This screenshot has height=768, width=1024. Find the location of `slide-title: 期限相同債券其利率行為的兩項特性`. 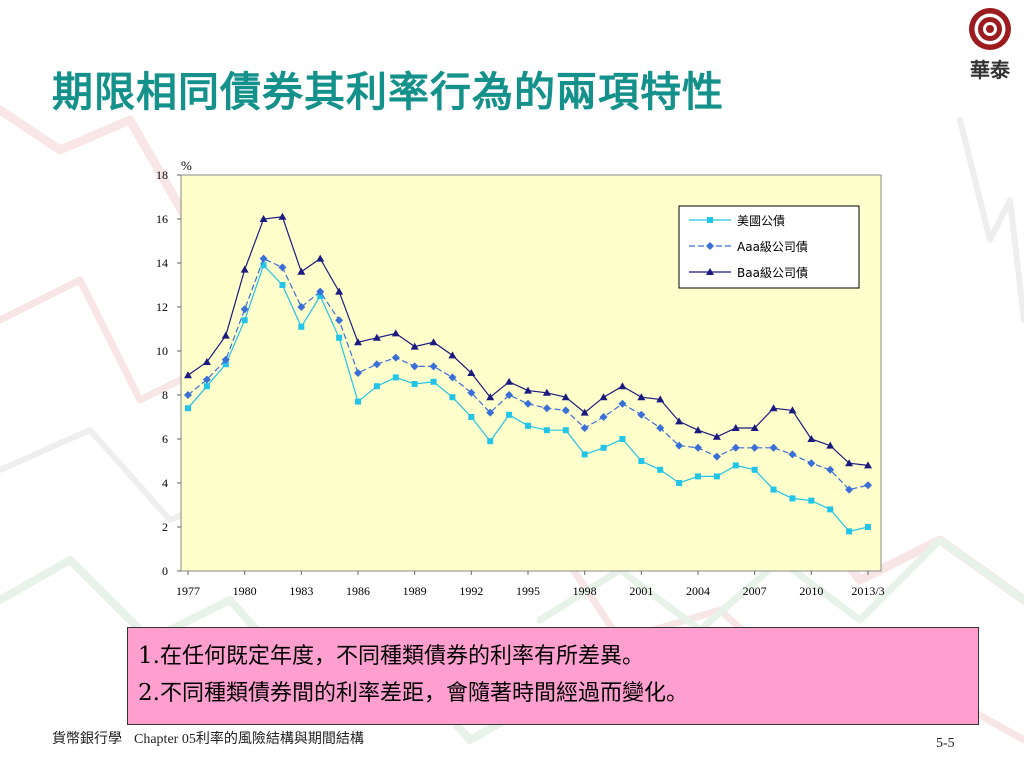

slide-title: 期限相同債券其利率行為的兩項特性 is located at coordinates (388, 92).